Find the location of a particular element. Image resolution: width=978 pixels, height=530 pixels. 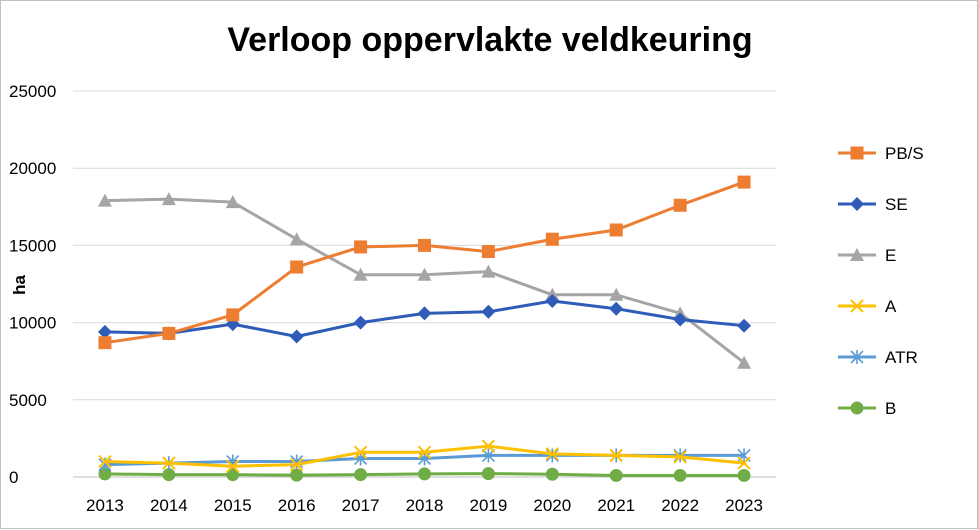

y-tick-label: 10000 is located at coordinates (32, 323).